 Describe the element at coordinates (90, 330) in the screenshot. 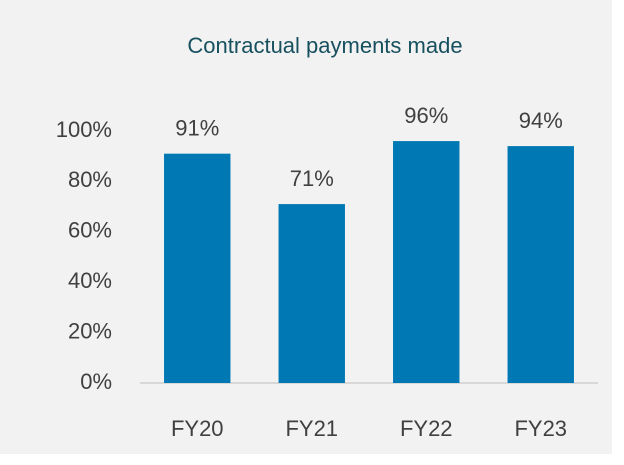

I see `y-tick-label: 20%` at that location.